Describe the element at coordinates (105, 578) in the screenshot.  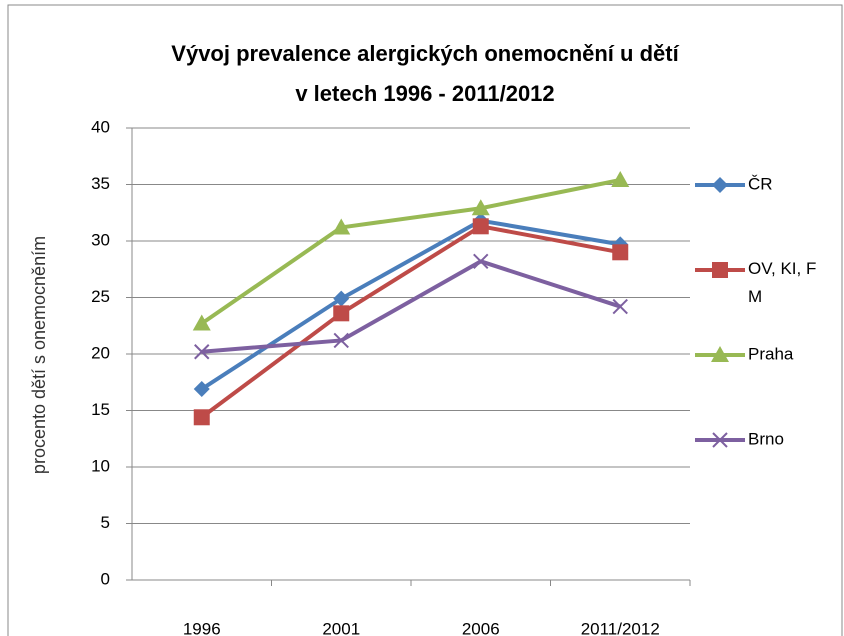
I see `y-tick-label: 0` at that location.